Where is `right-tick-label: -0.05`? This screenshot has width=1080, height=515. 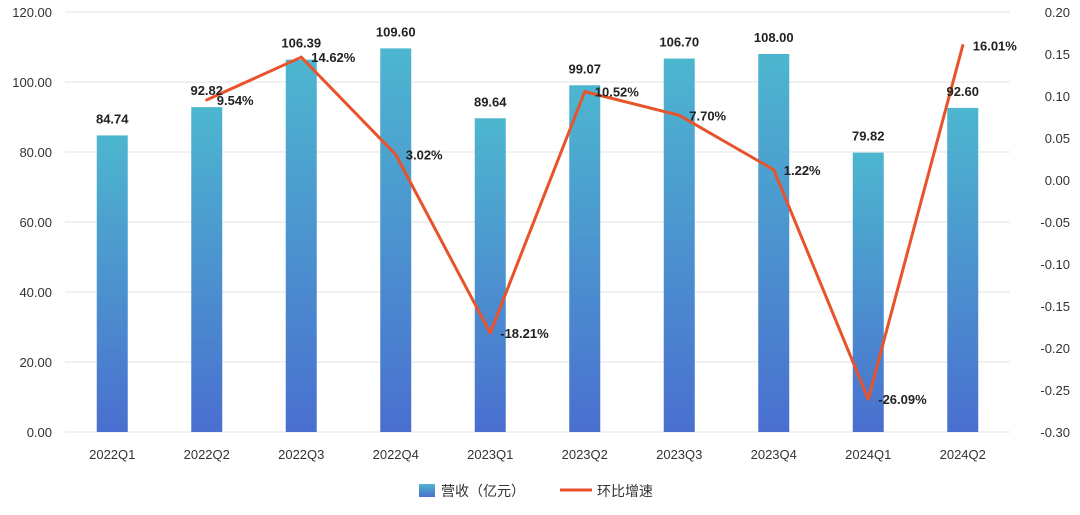
right-tick-label: -0.05 is located at coordinates (1055, 222).